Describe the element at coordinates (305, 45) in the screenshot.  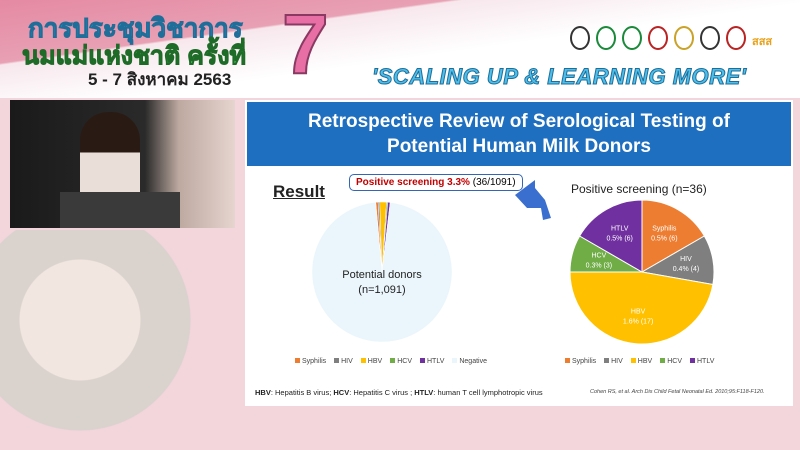
I see `banner-edition-number: 7` at that location.